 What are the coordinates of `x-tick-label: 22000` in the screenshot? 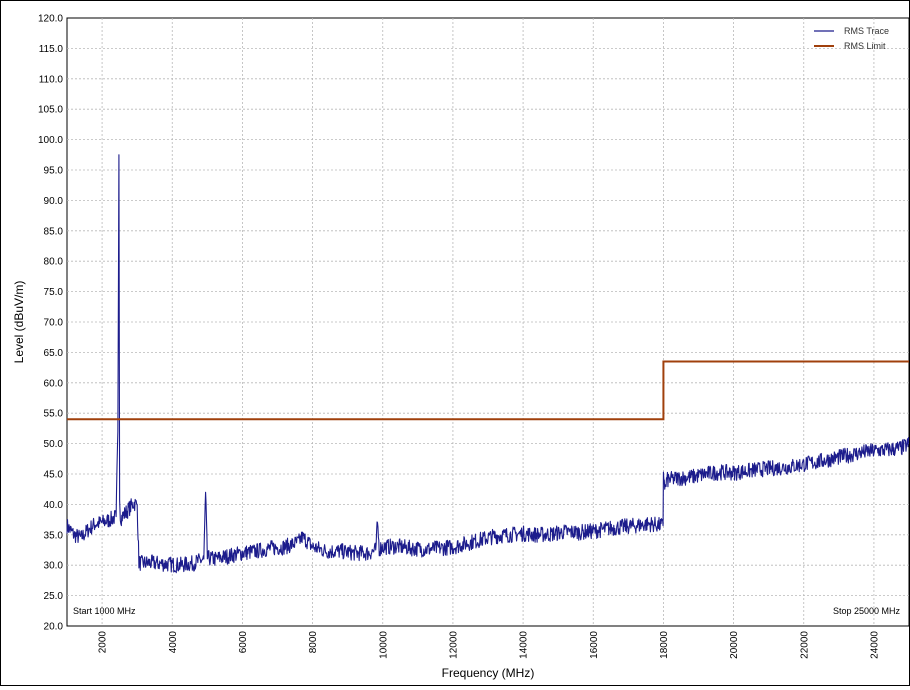 It's located at (804, 645).